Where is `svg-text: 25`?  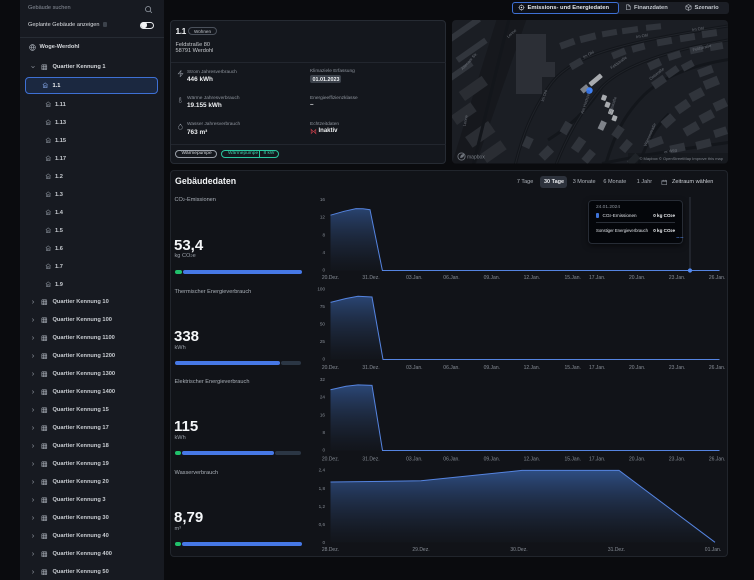 svg-text: 25 is located at coordinates (323, 341).